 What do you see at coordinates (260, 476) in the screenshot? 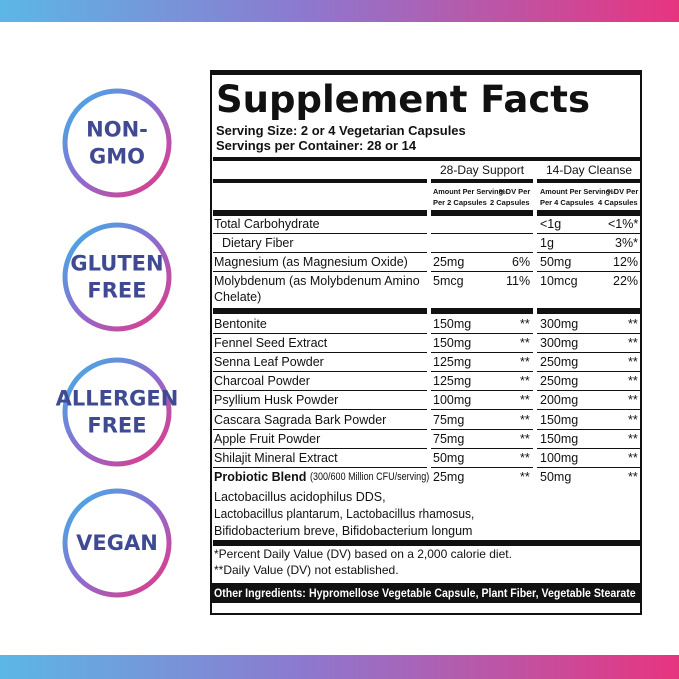
I see `probiotic-name: Probiotic Blend` at bounding box center [260, 476].